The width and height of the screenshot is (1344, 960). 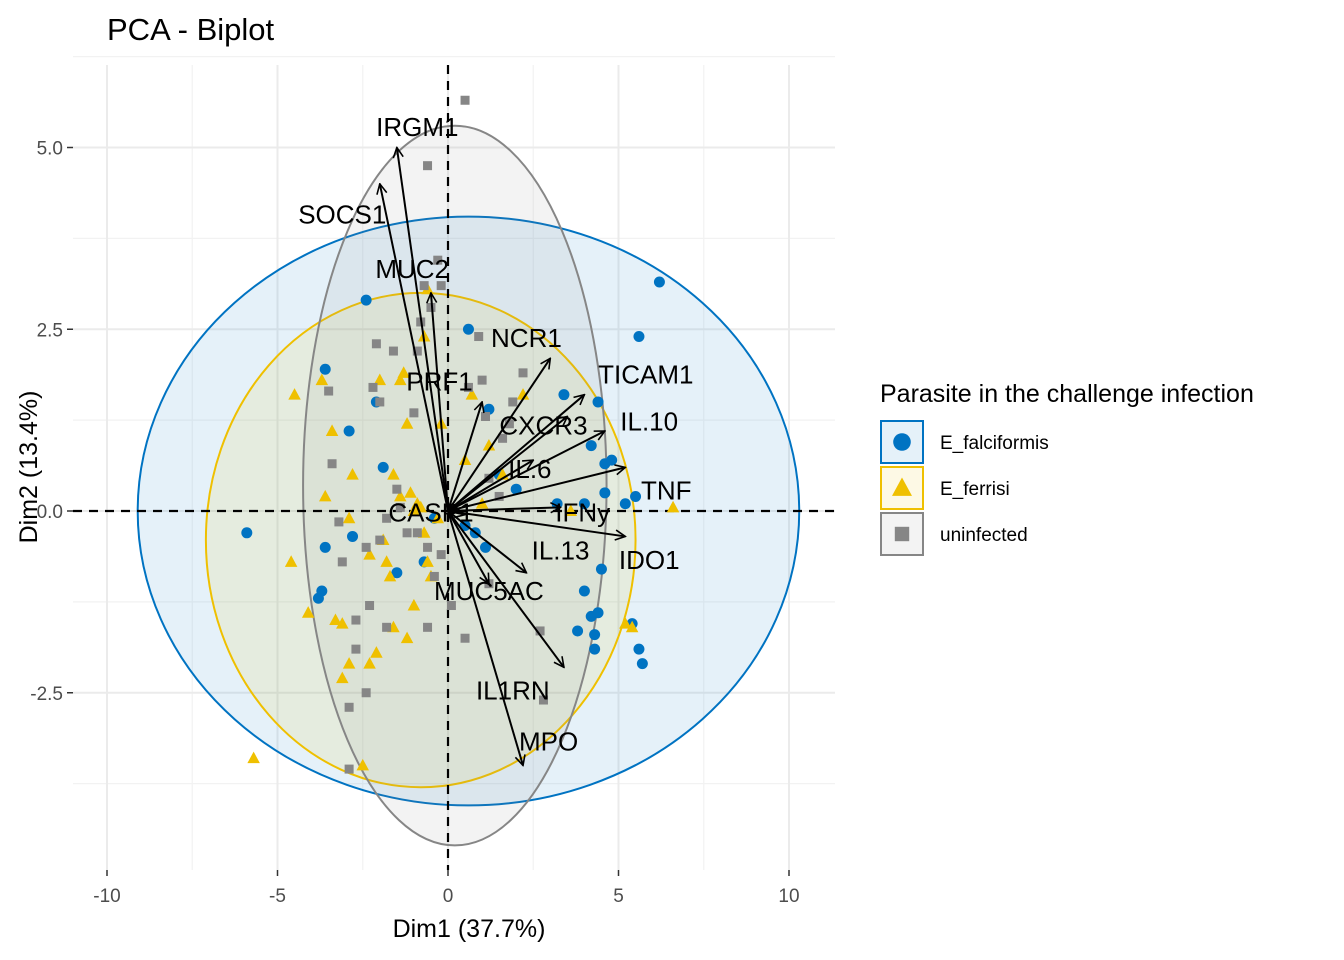 I want to click on label-ido1: IDO1, so click(x=649, y=560).